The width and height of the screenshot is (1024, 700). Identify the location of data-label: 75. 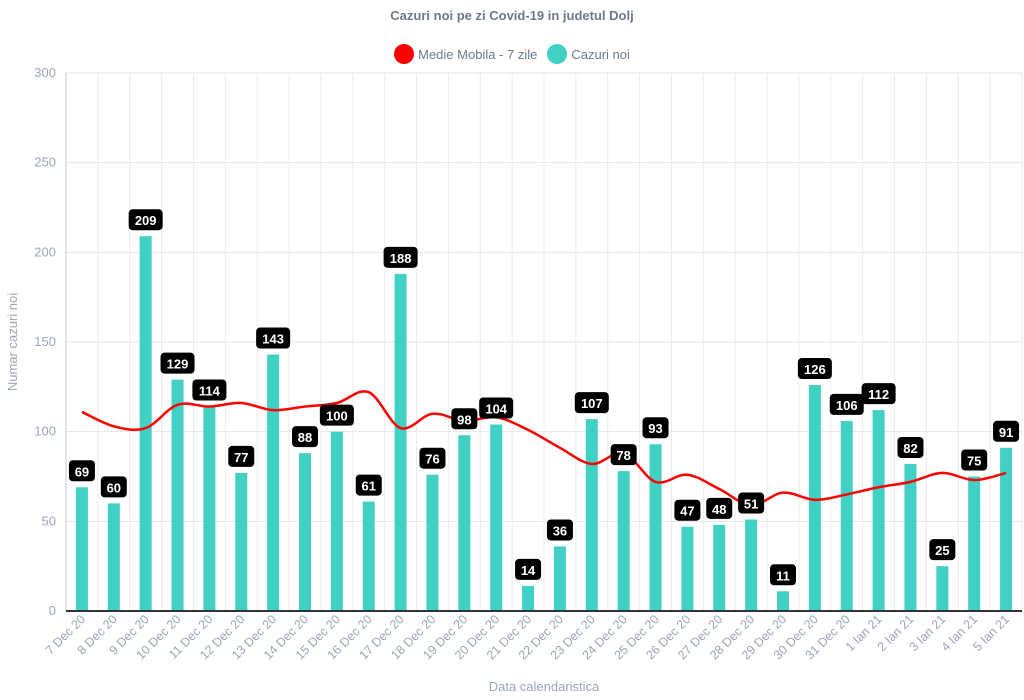
(974, 461).